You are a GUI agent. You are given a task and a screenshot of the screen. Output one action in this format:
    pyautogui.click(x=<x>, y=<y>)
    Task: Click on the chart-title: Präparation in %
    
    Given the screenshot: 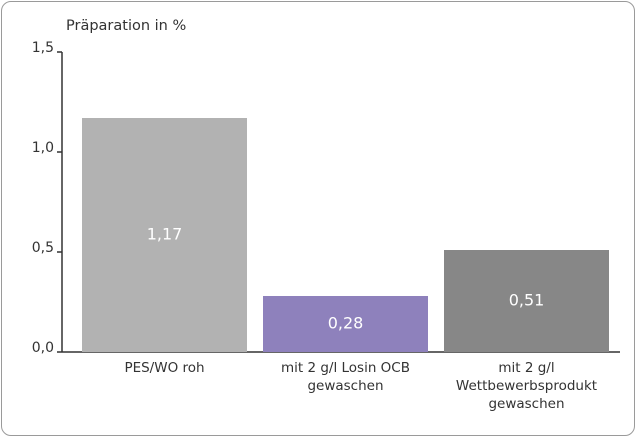 What is the action you would take?
    pyautogui.click(x=126, y=26)
    